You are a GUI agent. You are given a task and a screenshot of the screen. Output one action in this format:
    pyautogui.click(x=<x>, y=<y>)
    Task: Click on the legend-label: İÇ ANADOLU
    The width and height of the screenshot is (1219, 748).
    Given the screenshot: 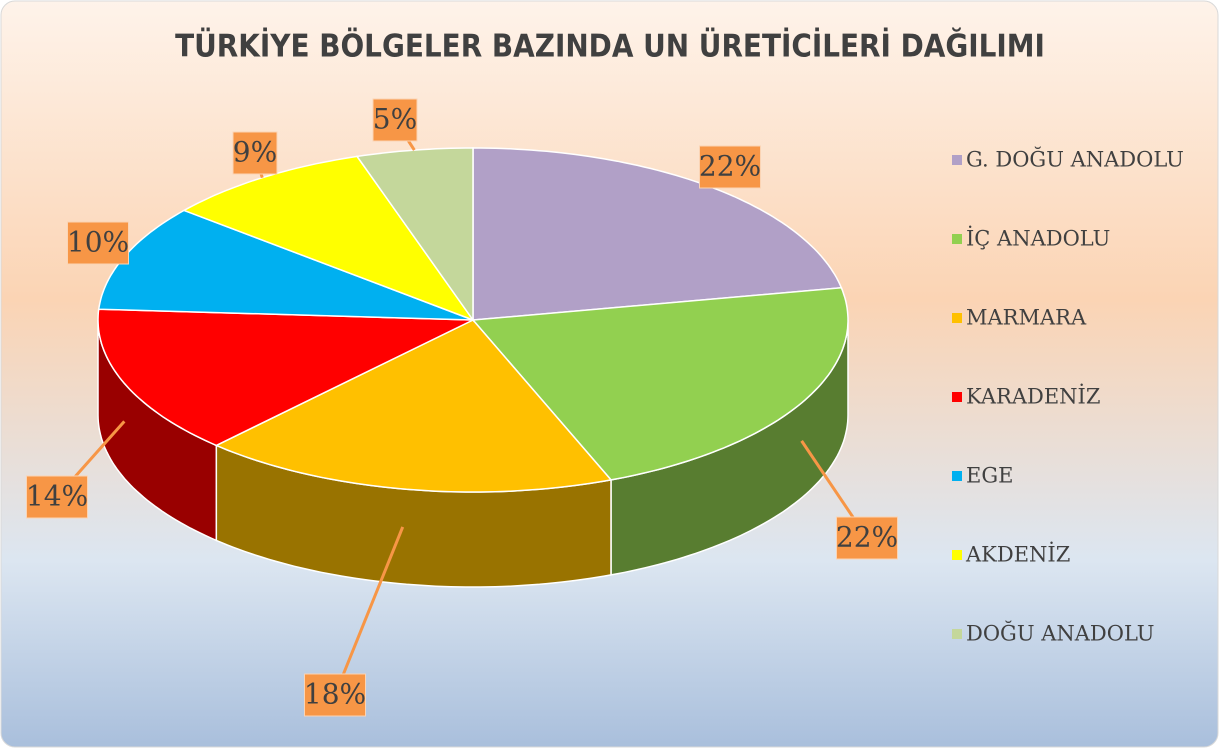 What is the action you would take?
    pyautogui.click(x=1038, y=239)
    